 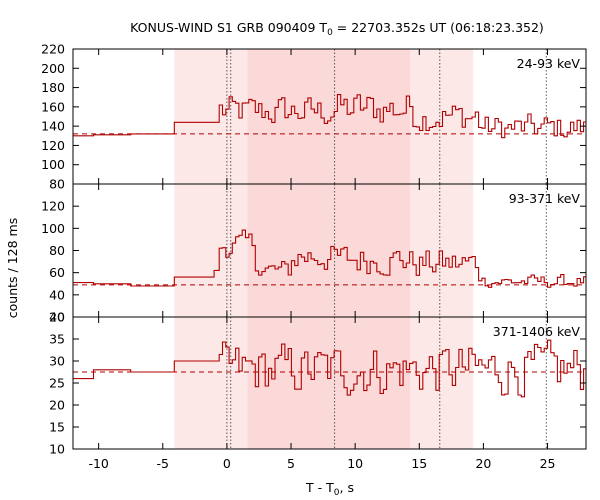 What do you see at coordinates (57, 383) in the screenshot?
I see `y-tick-label: 25` at bounding box center [57, 383].